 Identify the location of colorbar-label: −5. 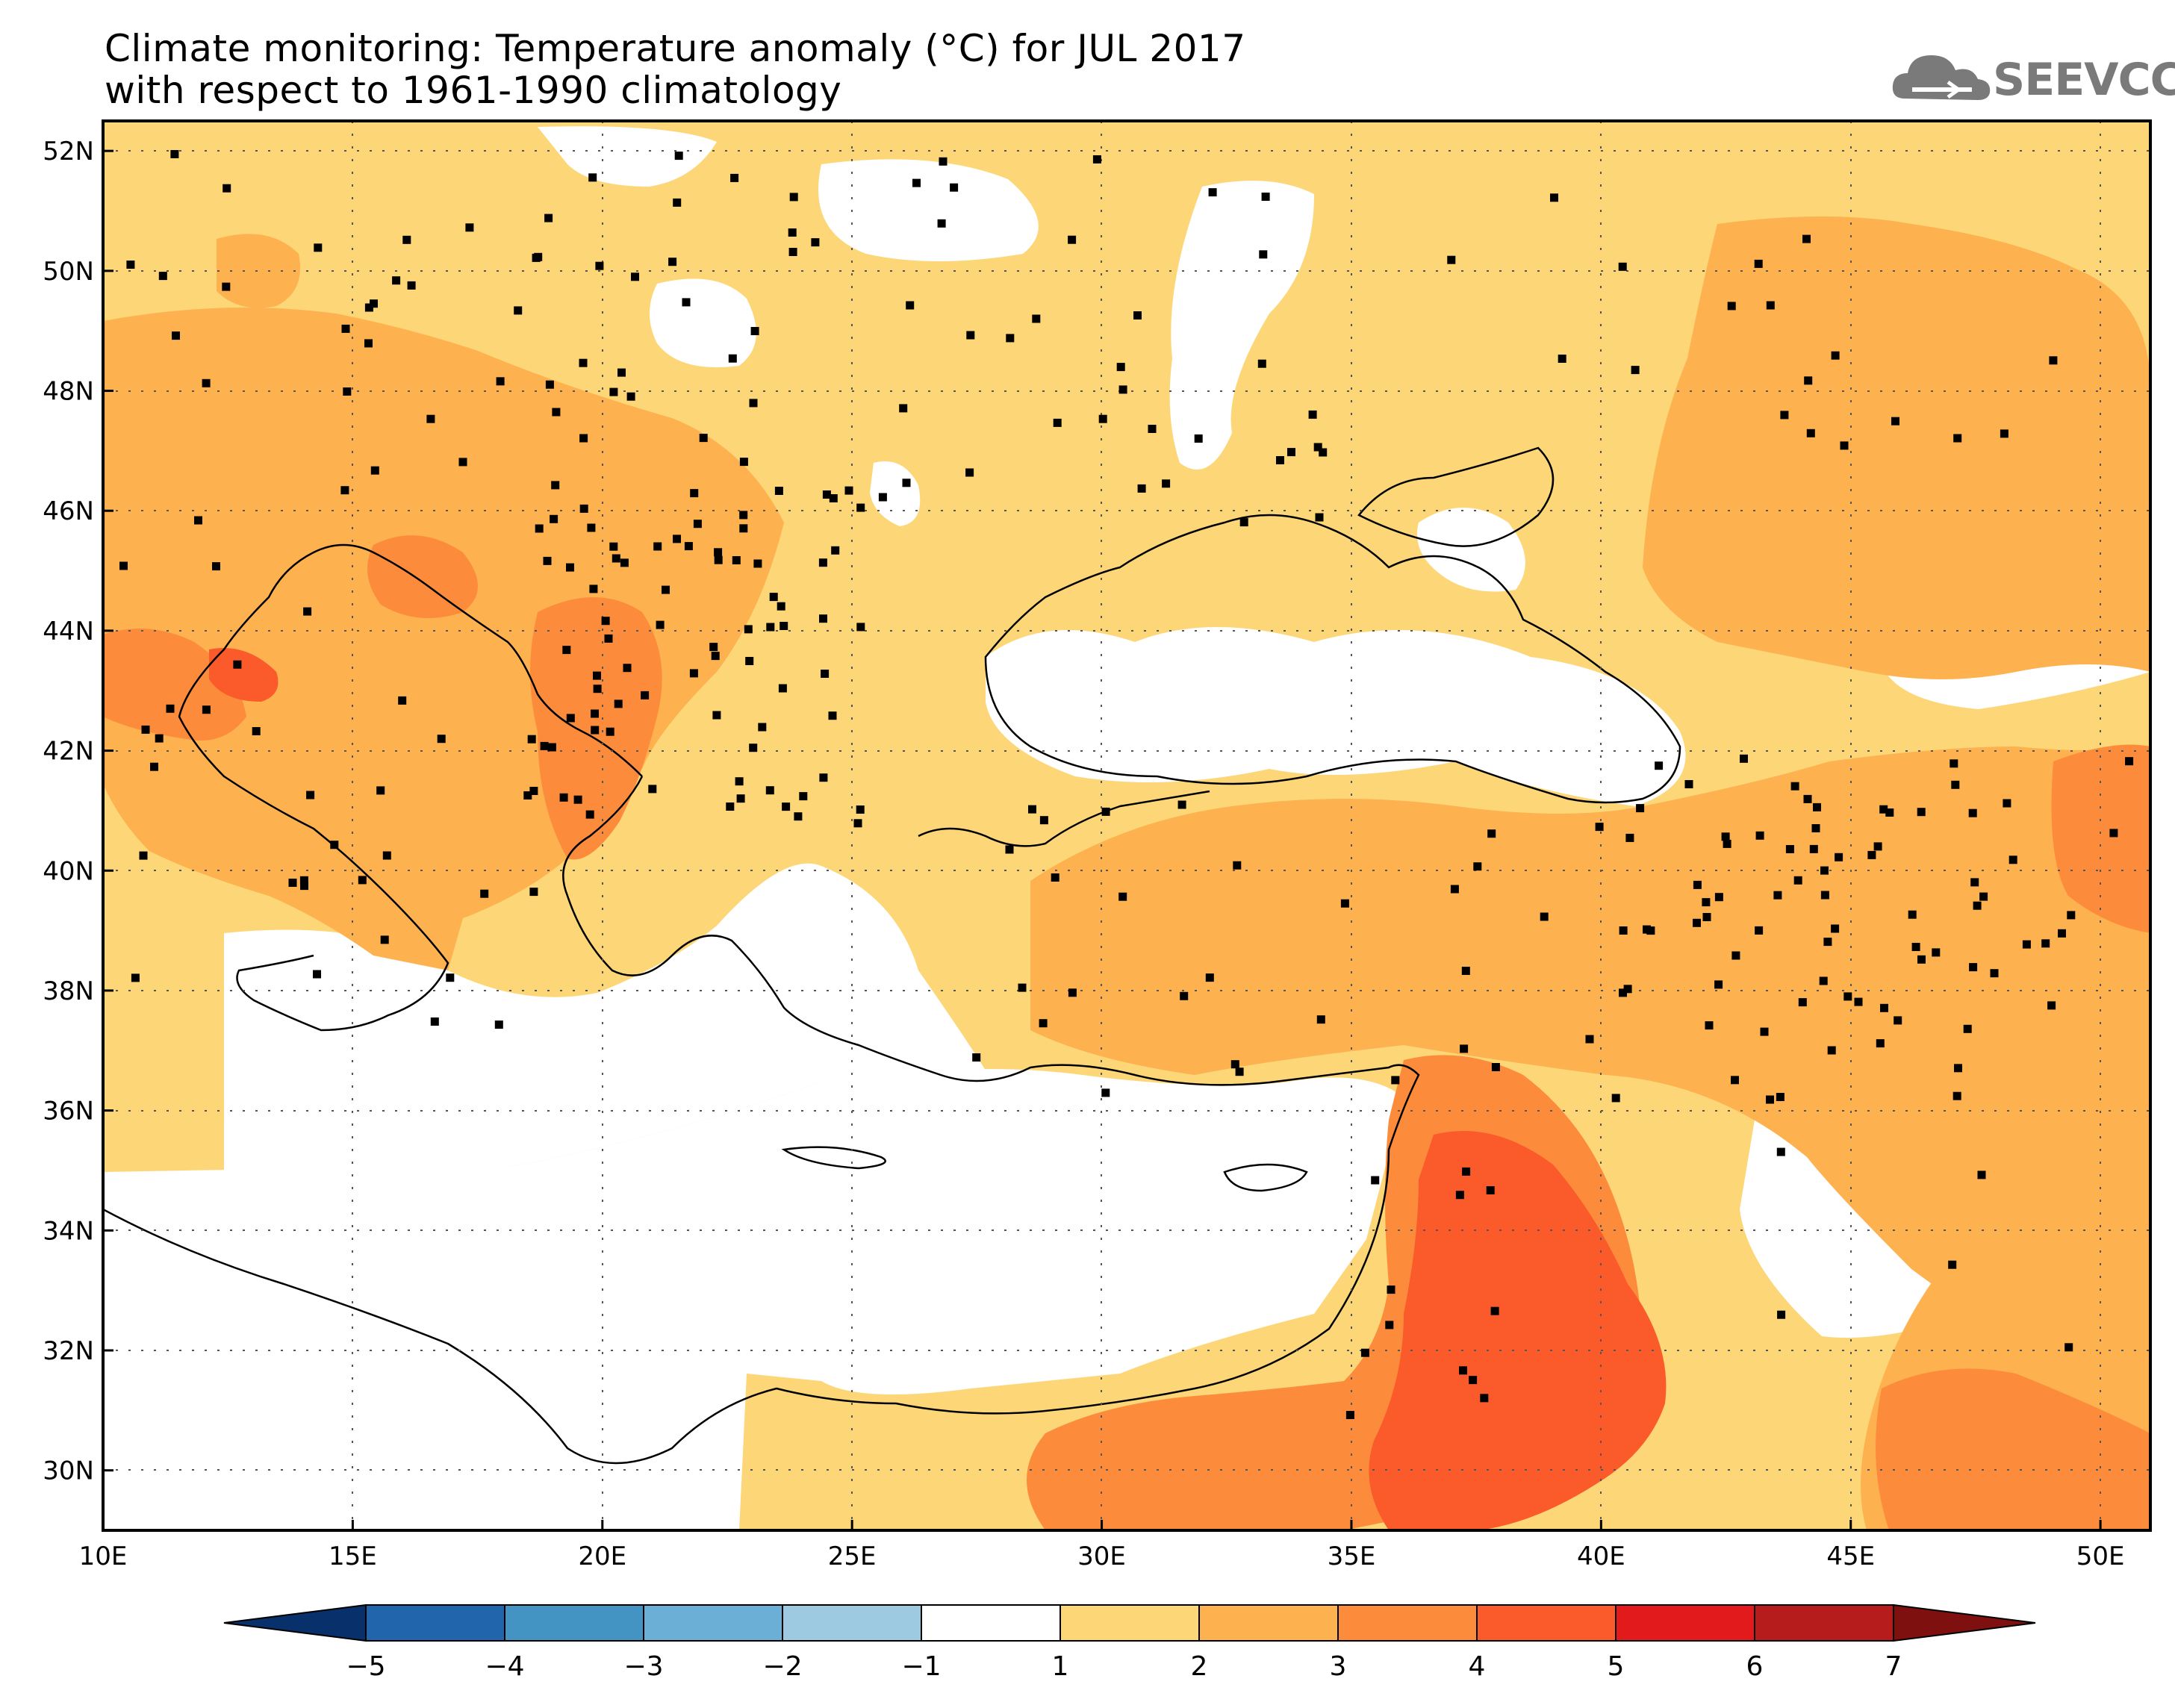
(365, 1666).